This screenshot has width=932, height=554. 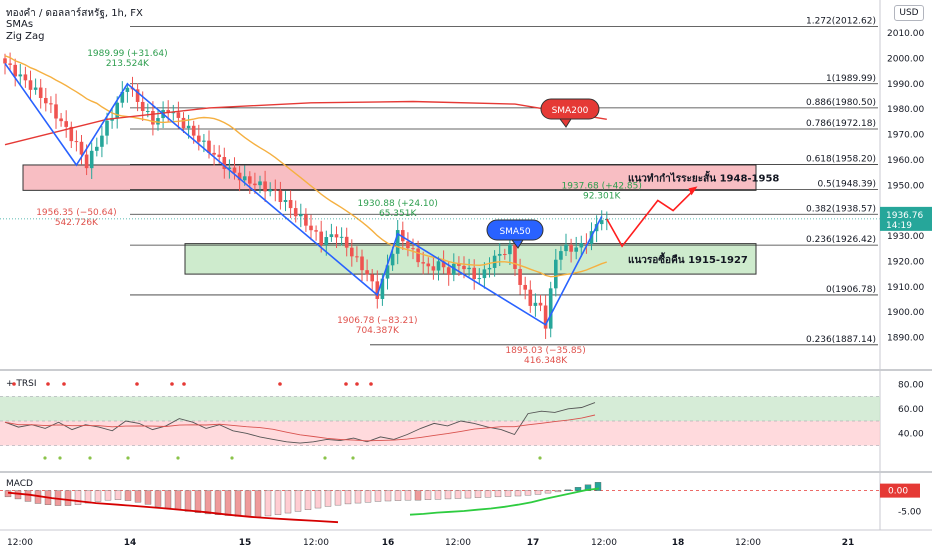 I want to click on price-tick-label: 1930.00, so click(x=905, y=237).